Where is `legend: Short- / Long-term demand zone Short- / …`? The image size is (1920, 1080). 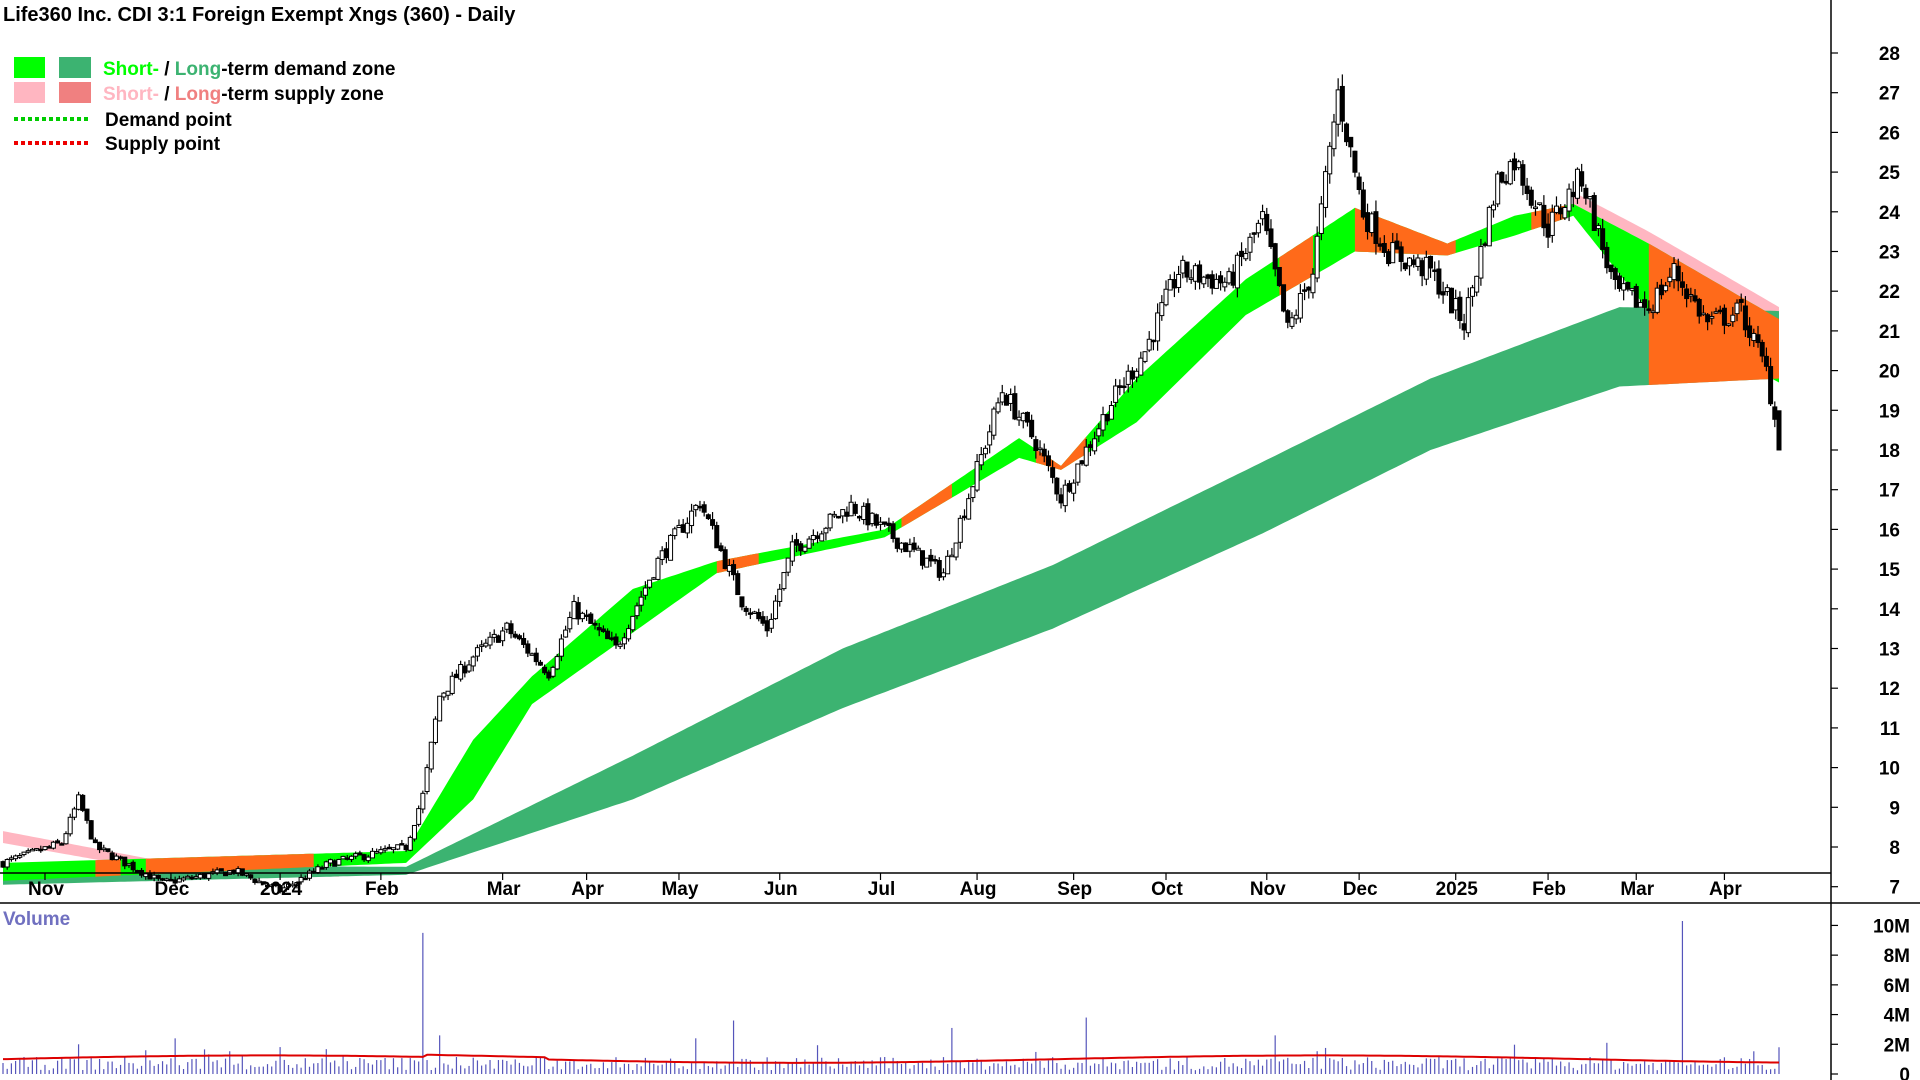 legend: Short- / Long-term demand zone Short- / … is located at coordinates (204, 106).